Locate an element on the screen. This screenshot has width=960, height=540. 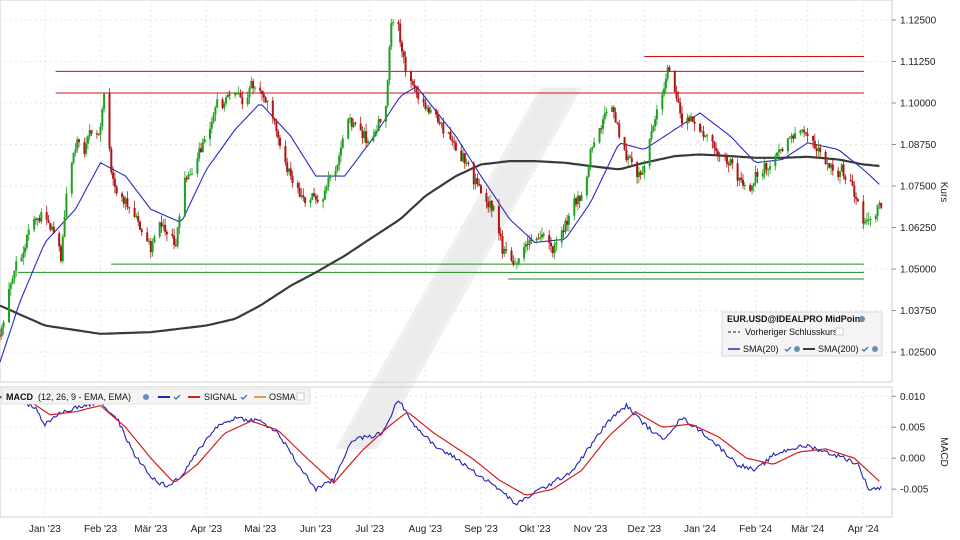
price-tick-label: 1.03750 is located at coordinates (918, 311).